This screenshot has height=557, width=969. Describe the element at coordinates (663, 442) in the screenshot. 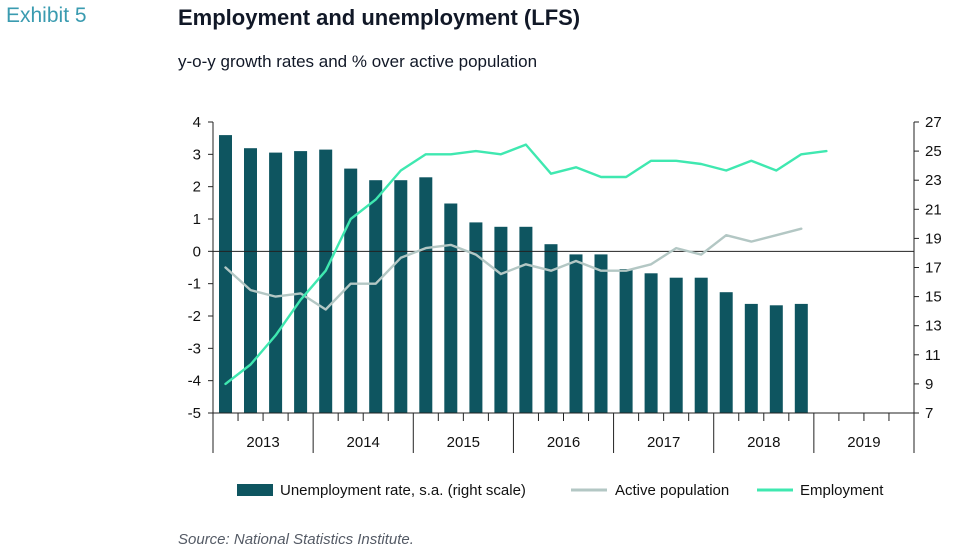

I see `year-label: 2017` at that location.